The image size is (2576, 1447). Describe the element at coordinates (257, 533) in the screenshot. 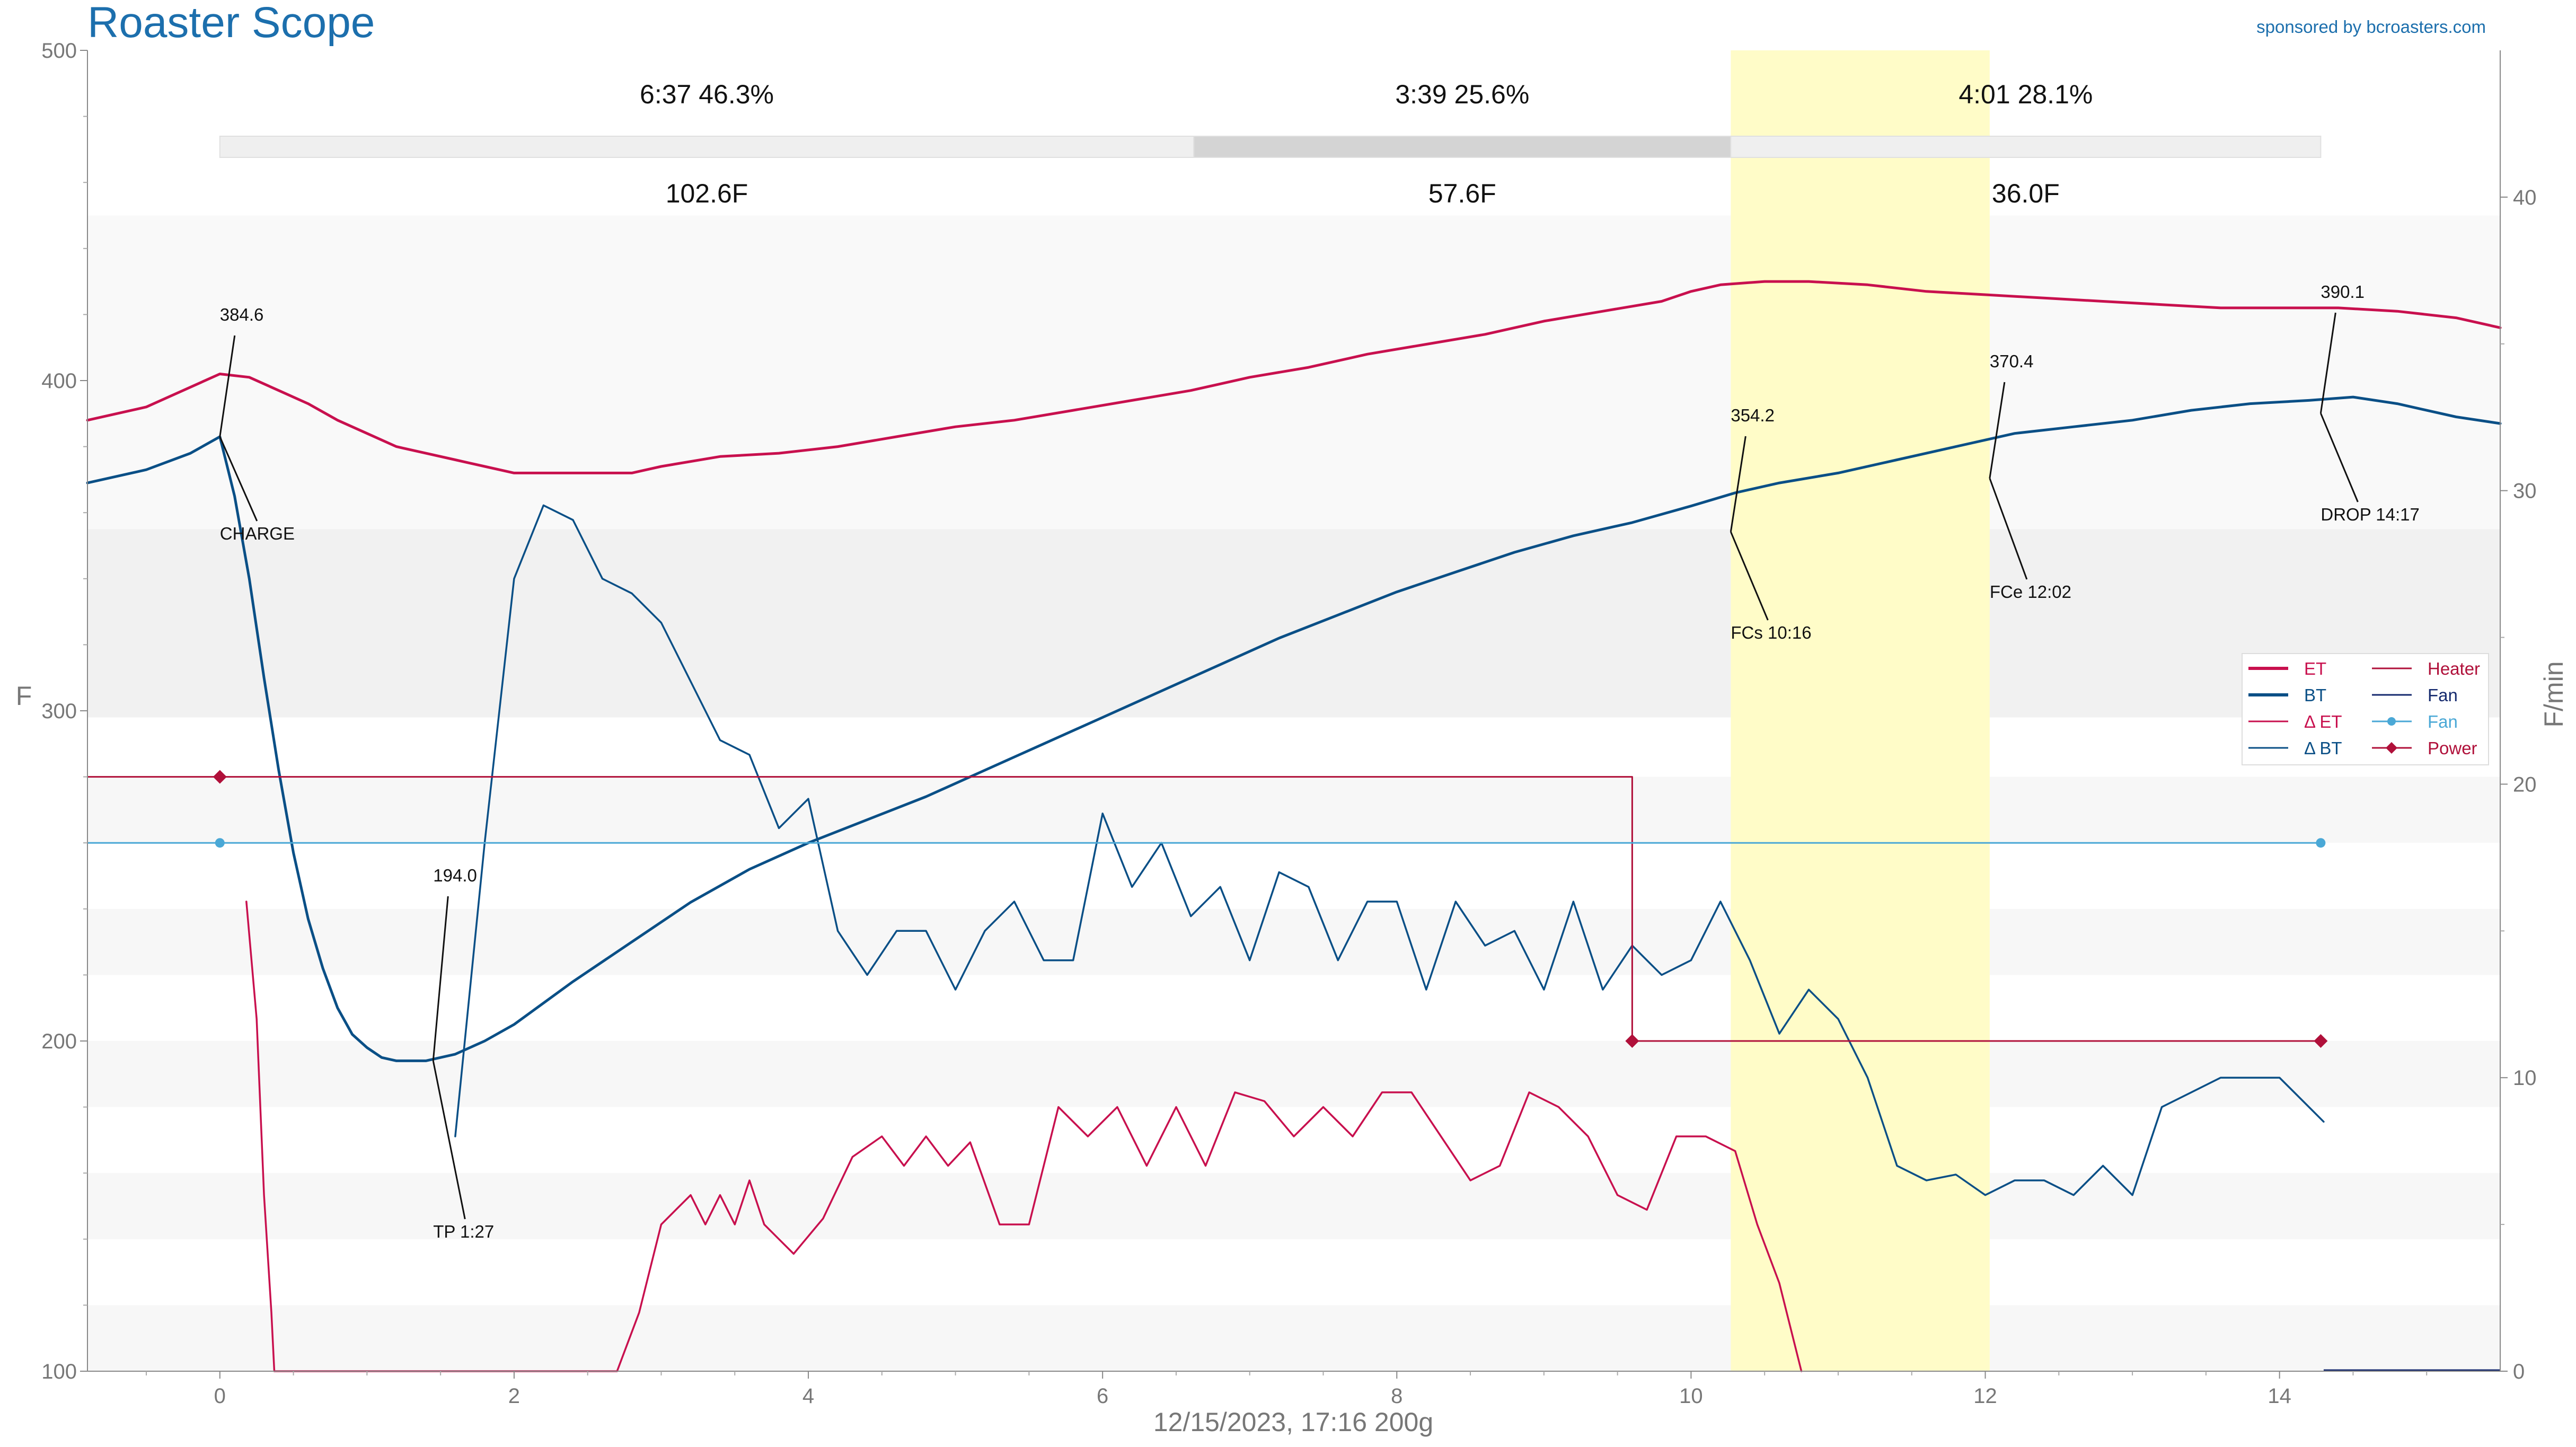

I see `event-label: CHARGE` at that location.